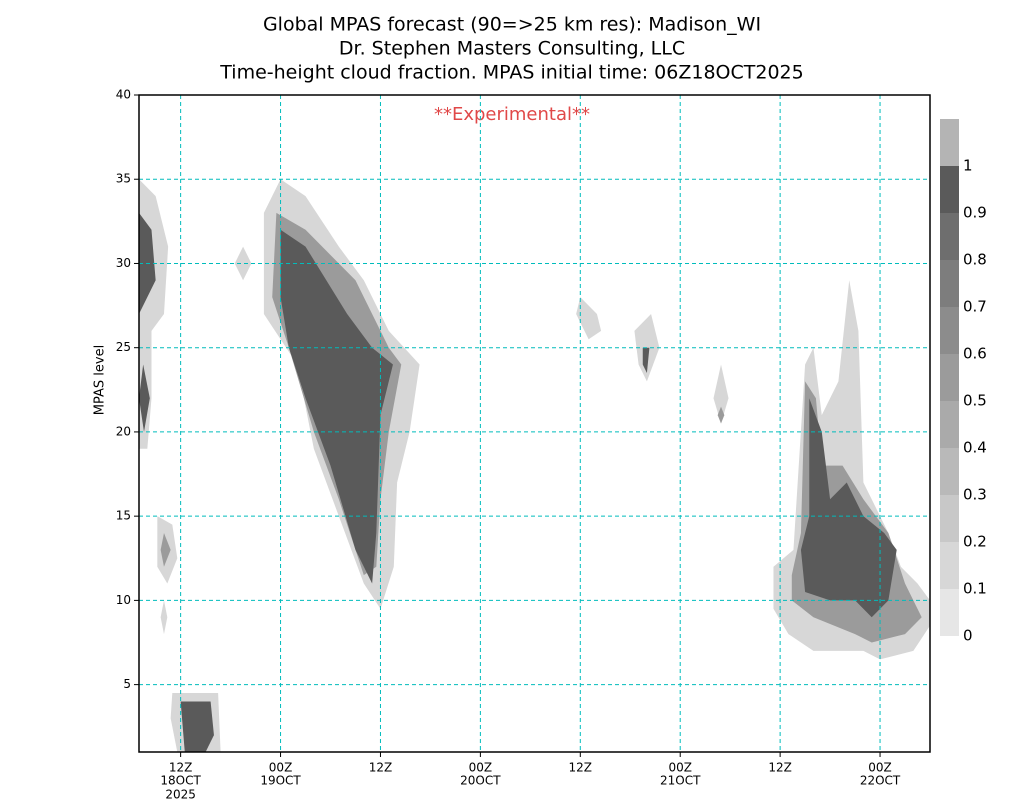 This screenshot has width=1024, height=800. What do you see at coordinates (975, 354) in the screenshot?
I see `colorbar-label: 0.6` at bounding box center [975, 354].